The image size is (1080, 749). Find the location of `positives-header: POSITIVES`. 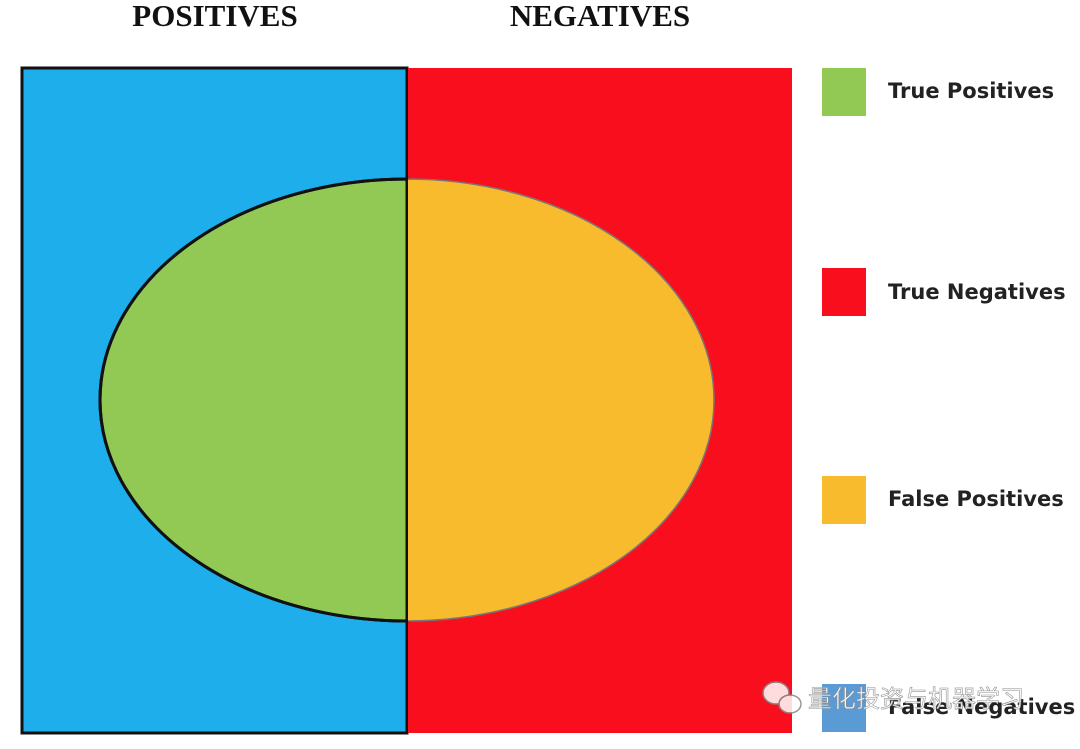

positives-header: POSITIVES is located at coordinates (214, 16).